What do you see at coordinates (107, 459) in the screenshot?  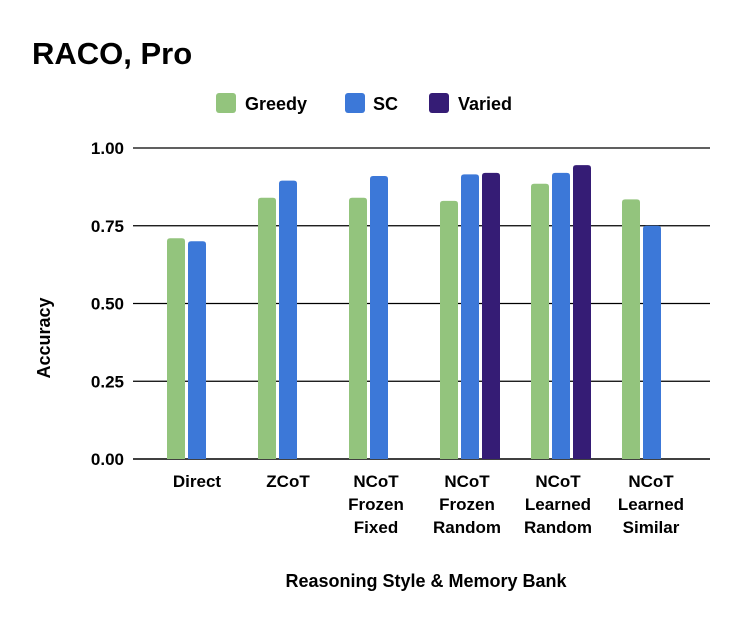 I see `y-tick-label: 0.00` at bounding box center [107, 459].